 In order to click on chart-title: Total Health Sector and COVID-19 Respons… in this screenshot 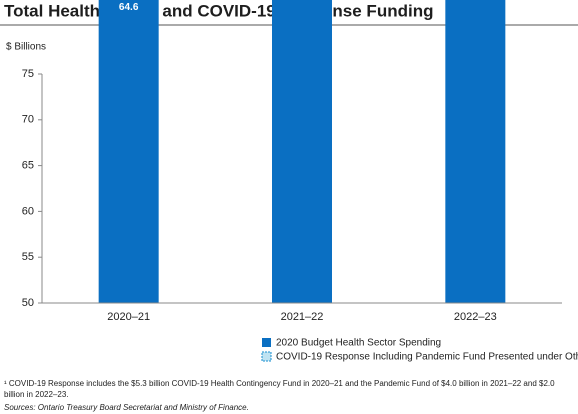, I will do `click(218, 10)`.